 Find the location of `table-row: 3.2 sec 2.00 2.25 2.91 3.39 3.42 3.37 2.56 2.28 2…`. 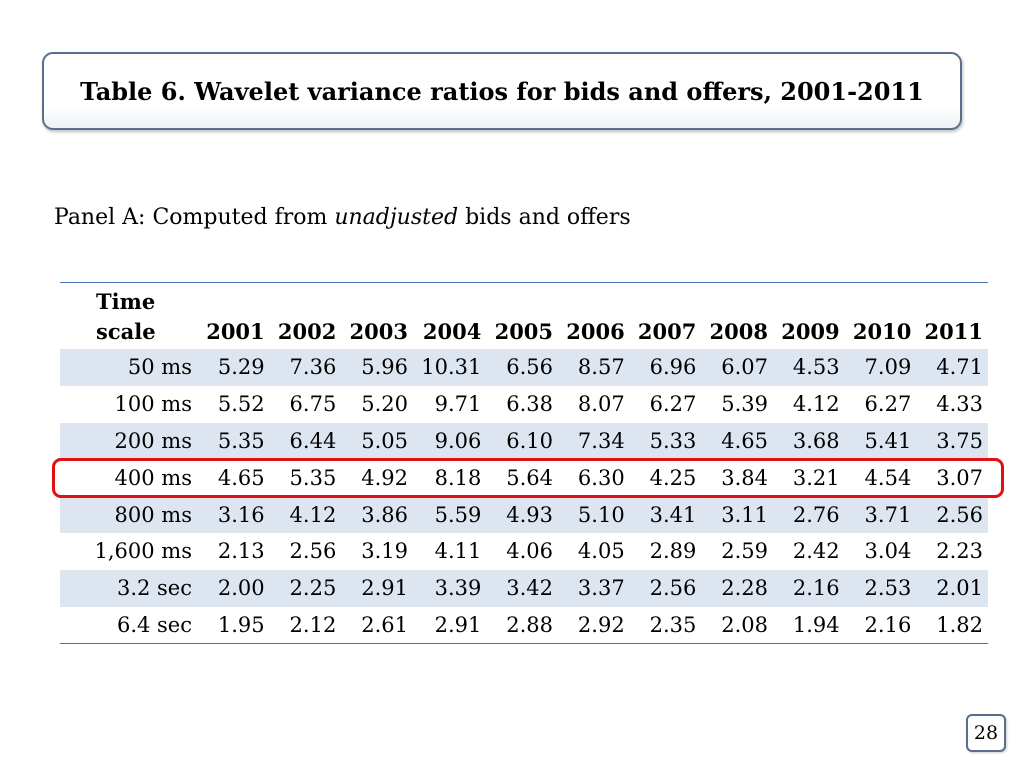

table-row: 3.2 sec 2.00 2.25 2.91 3.39 3.42 3.37 2.56 2.28 2… is located at coordinates (524, 588).